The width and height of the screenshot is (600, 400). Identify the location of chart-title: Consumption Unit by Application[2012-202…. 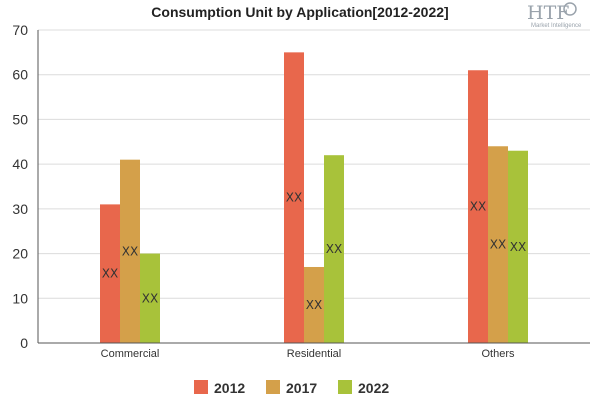
(299, 12).